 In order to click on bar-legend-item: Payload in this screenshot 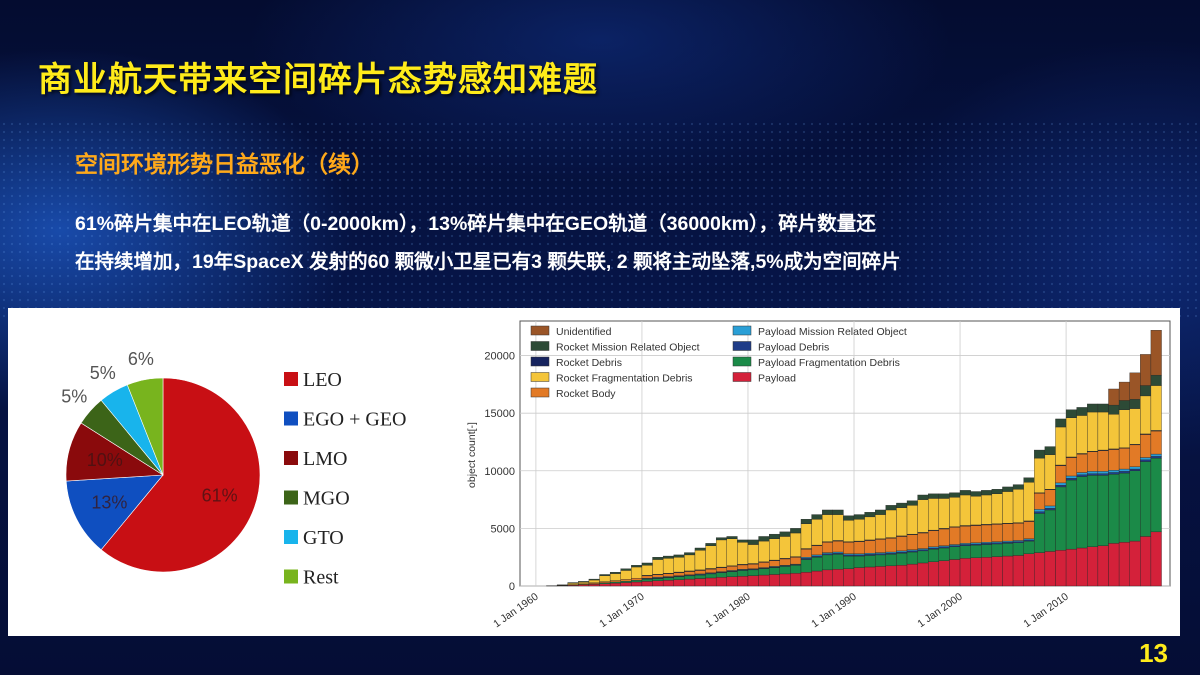, I will do `click(764, 378)`.